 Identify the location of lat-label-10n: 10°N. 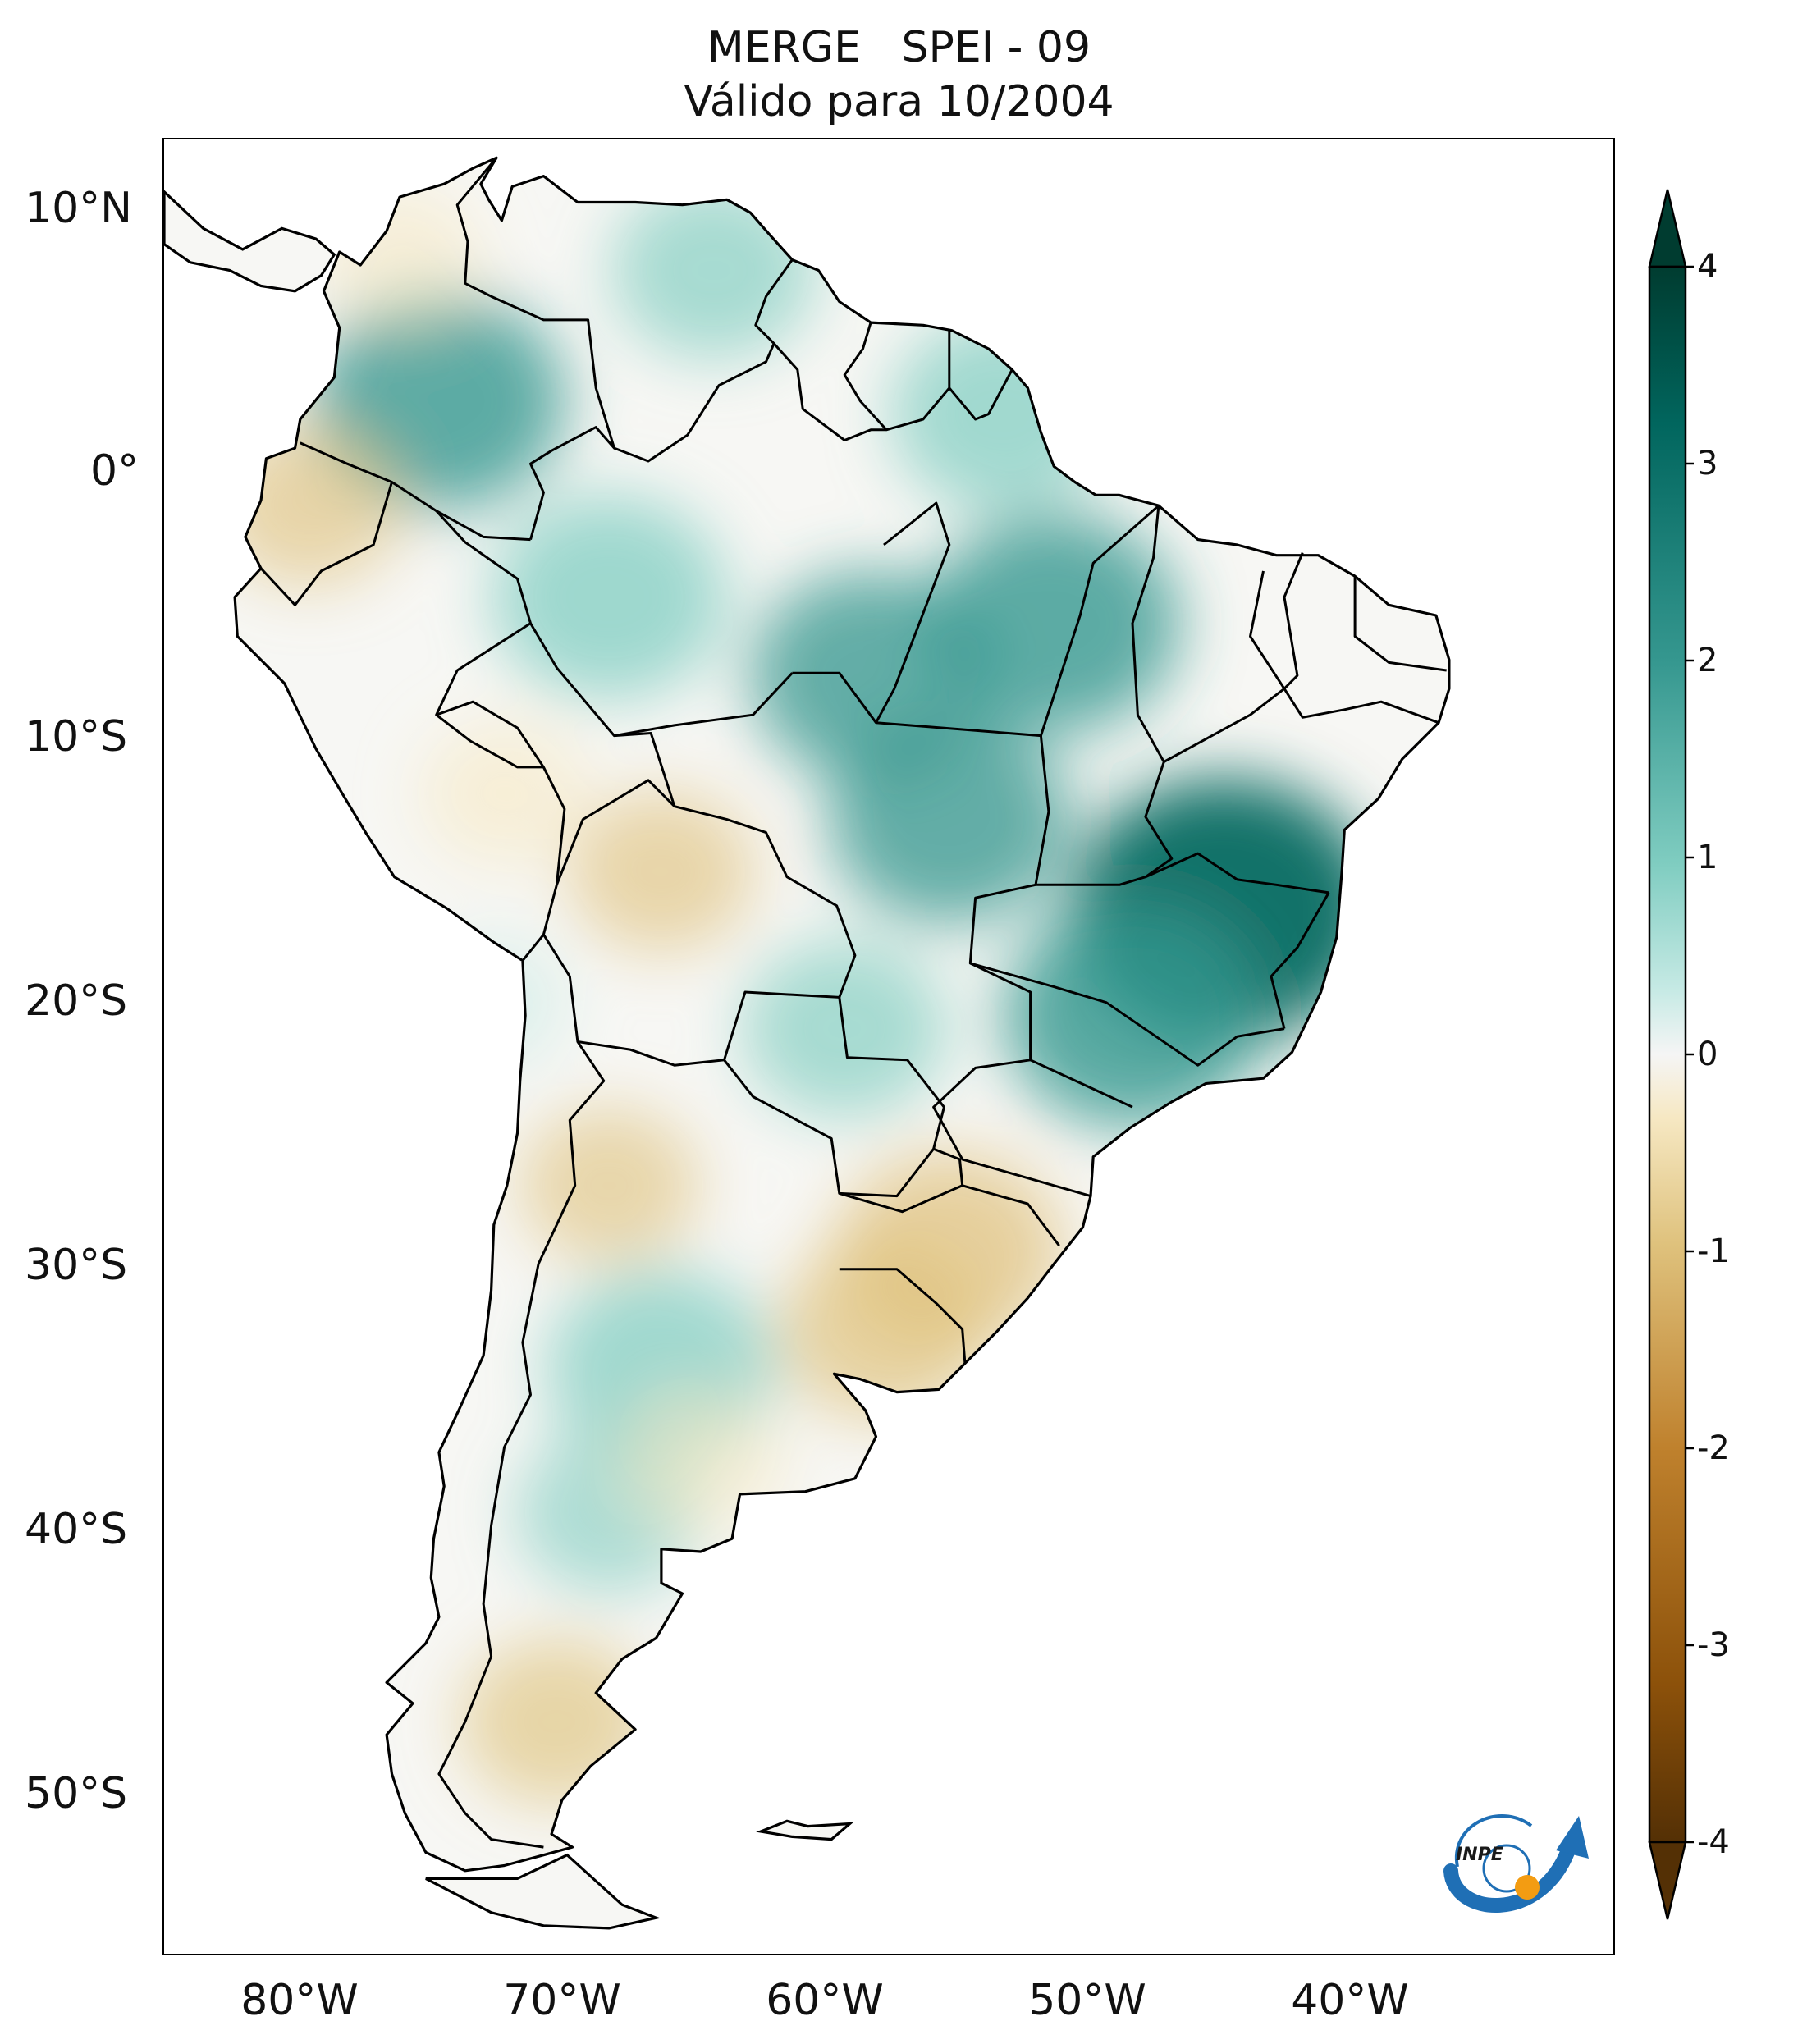
(79, 208).